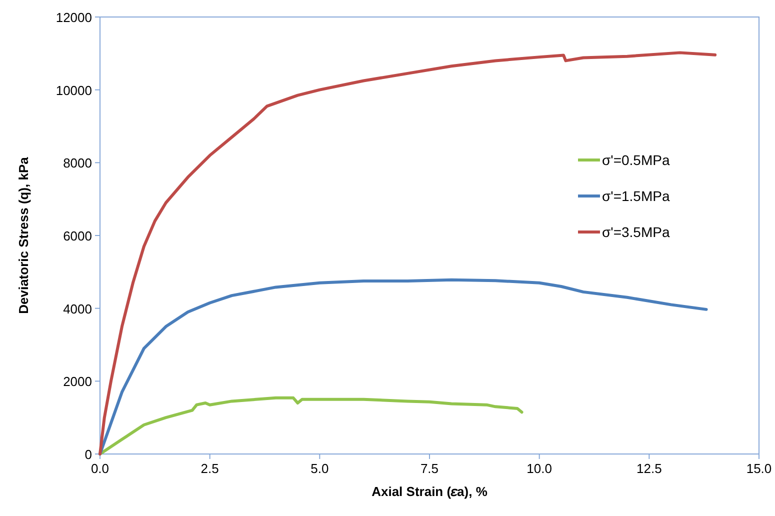  Describe the element at coordinates (77, 163) in the screenshot. I see `y-tick-label: 8000` at that location.